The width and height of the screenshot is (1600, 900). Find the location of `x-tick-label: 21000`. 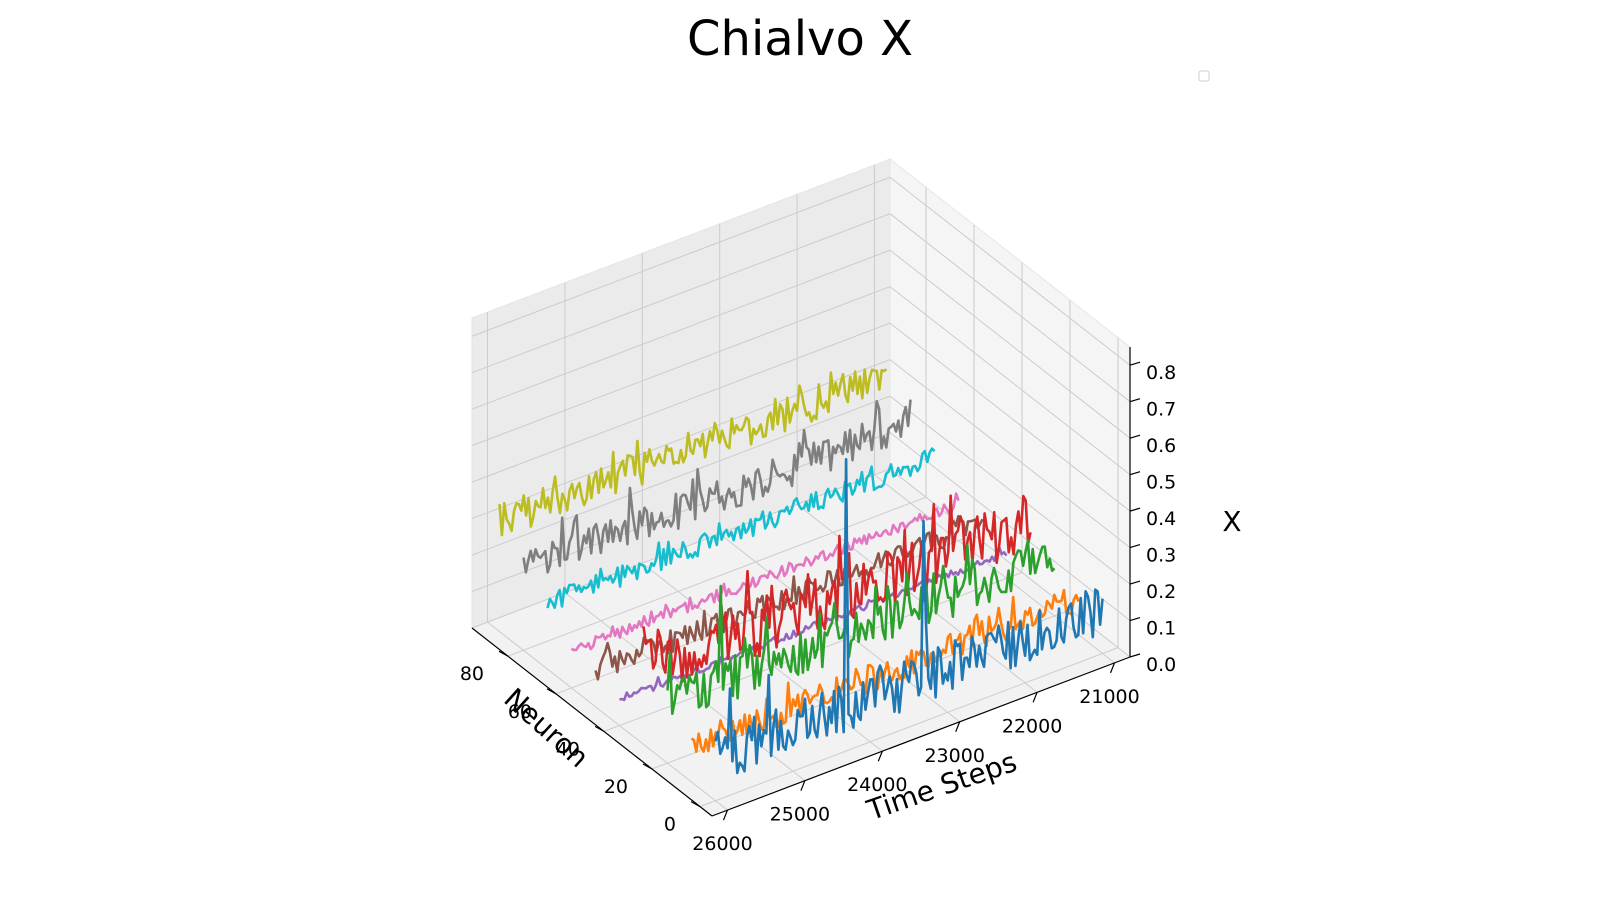

x-tick-label: 21000 is located at coordinates (1109, 697).